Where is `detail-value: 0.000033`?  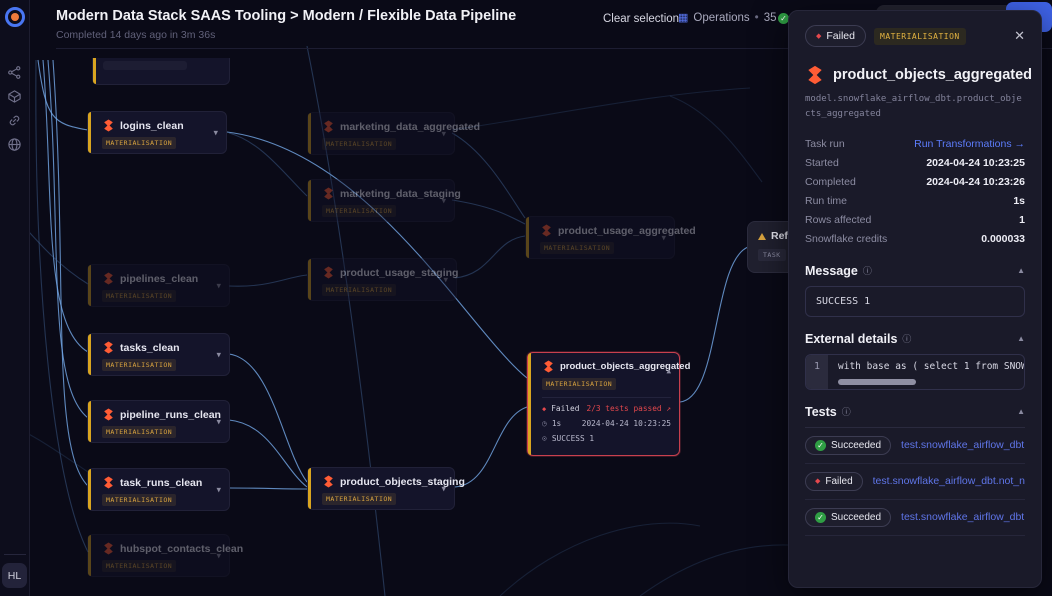
detail-value: 0.000033 is located at coordinates (1003, 239).